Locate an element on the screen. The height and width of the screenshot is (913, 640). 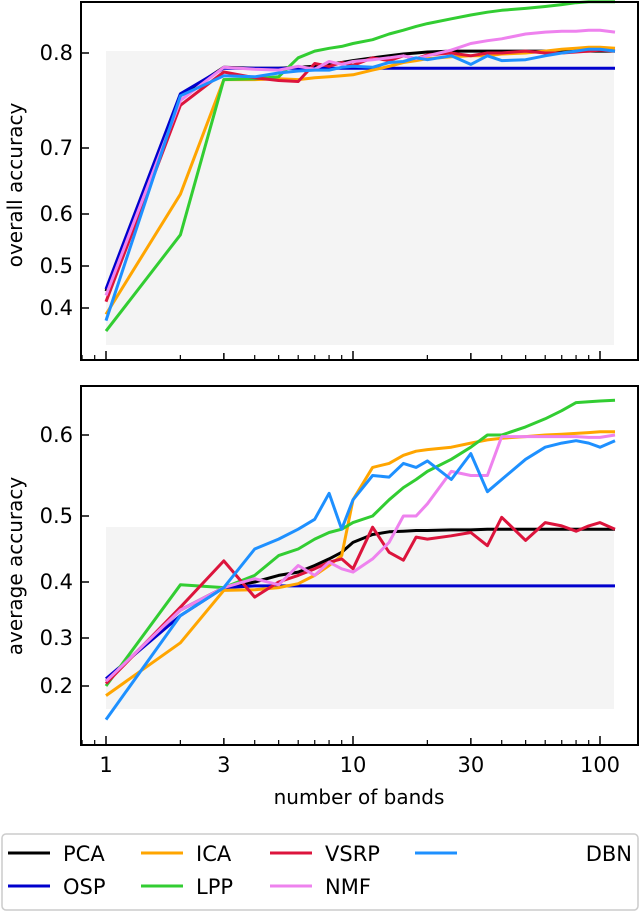
top-y-axis-label: overall accuracy is located at coordinates (15, 185).